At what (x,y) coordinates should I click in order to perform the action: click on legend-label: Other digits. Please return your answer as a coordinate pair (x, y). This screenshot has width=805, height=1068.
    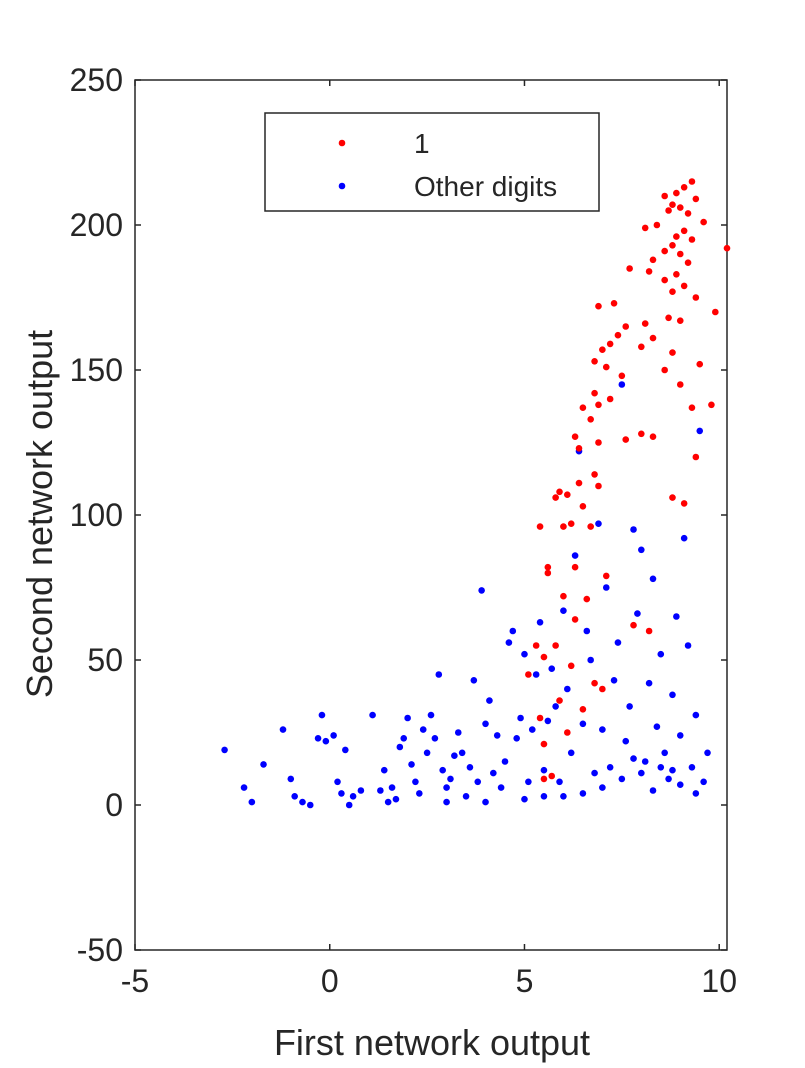
    Looking at the image, I should click on (485, 186).